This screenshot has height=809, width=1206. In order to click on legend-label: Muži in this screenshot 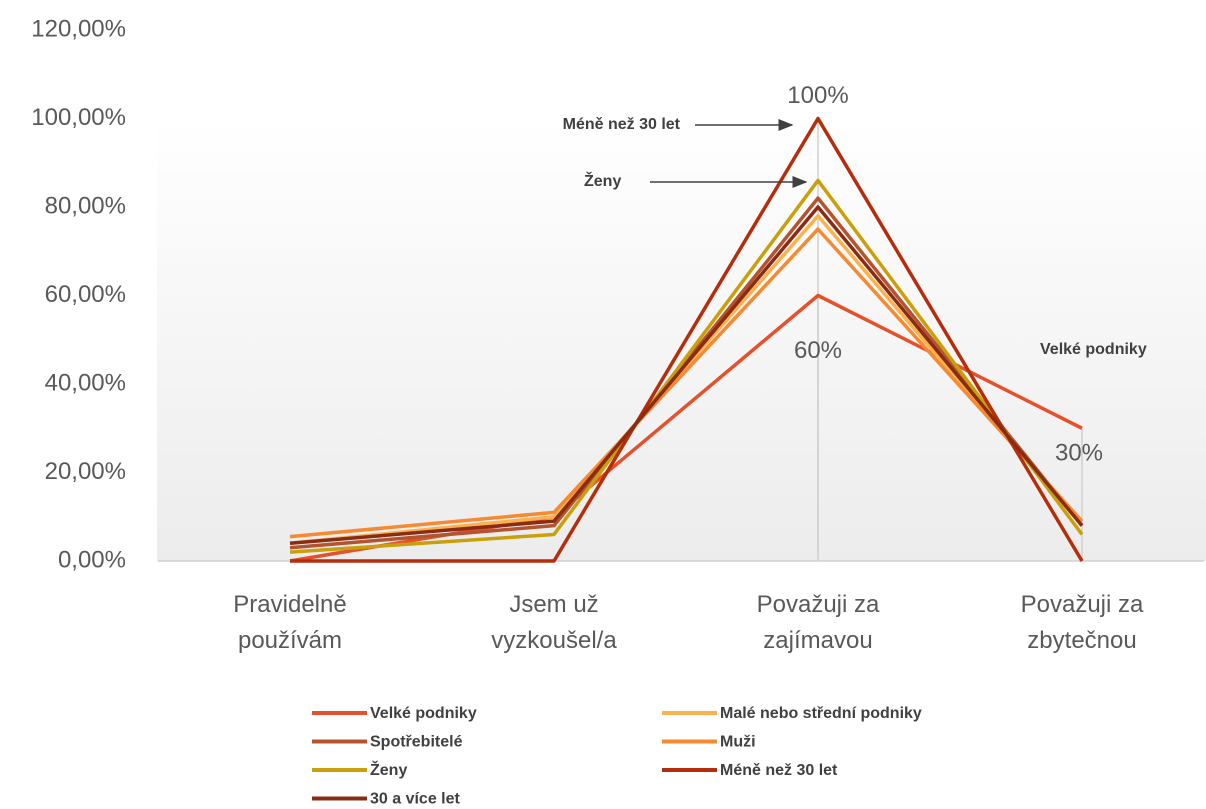, I will do `click(738, 742)`.